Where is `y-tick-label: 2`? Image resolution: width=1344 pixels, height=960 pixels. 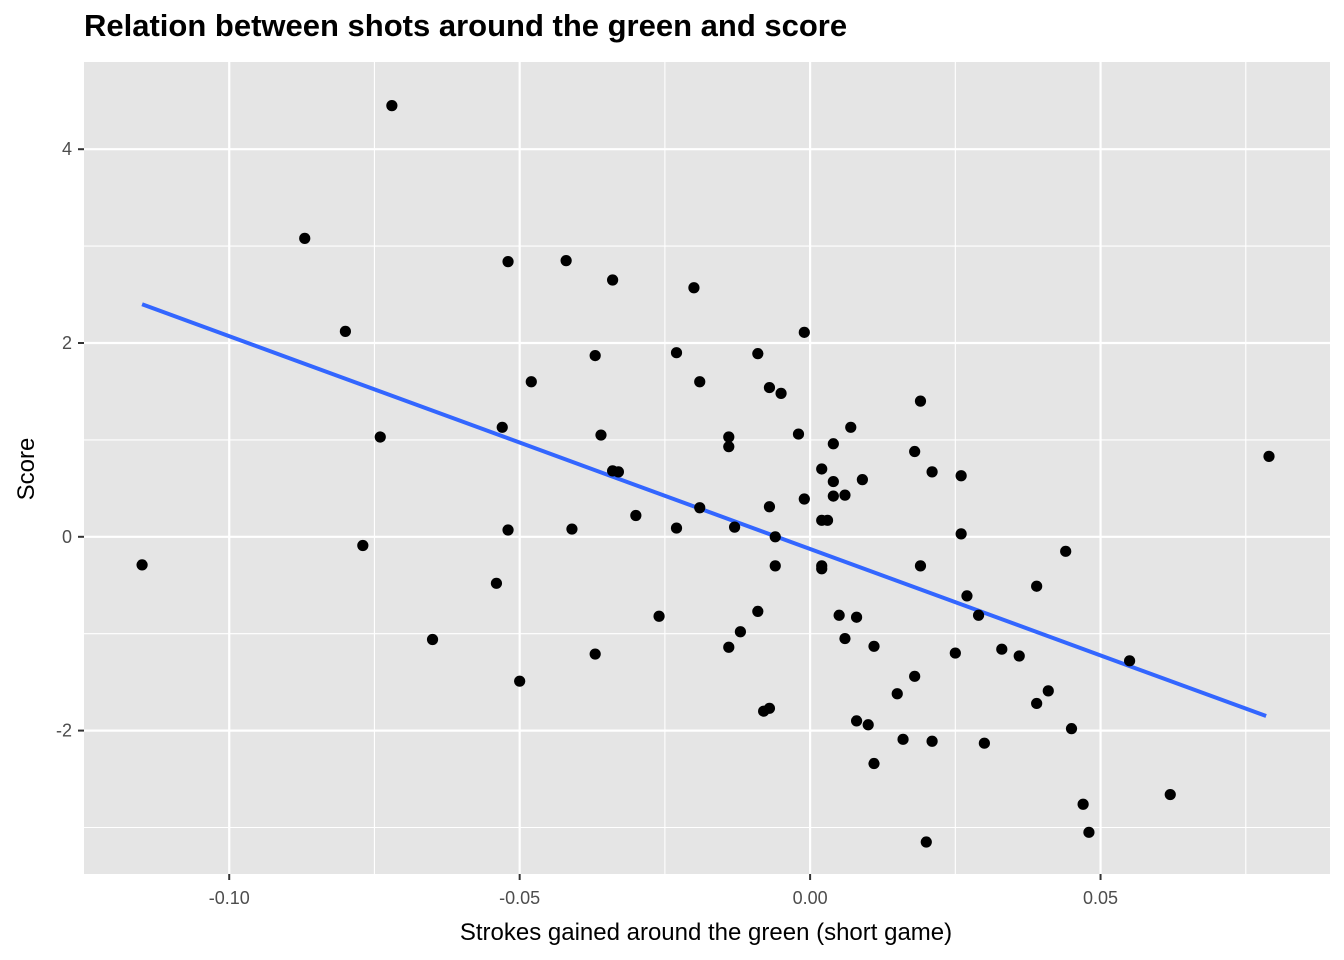
y-tick-label: 2 is located at coordinates (67, 343).